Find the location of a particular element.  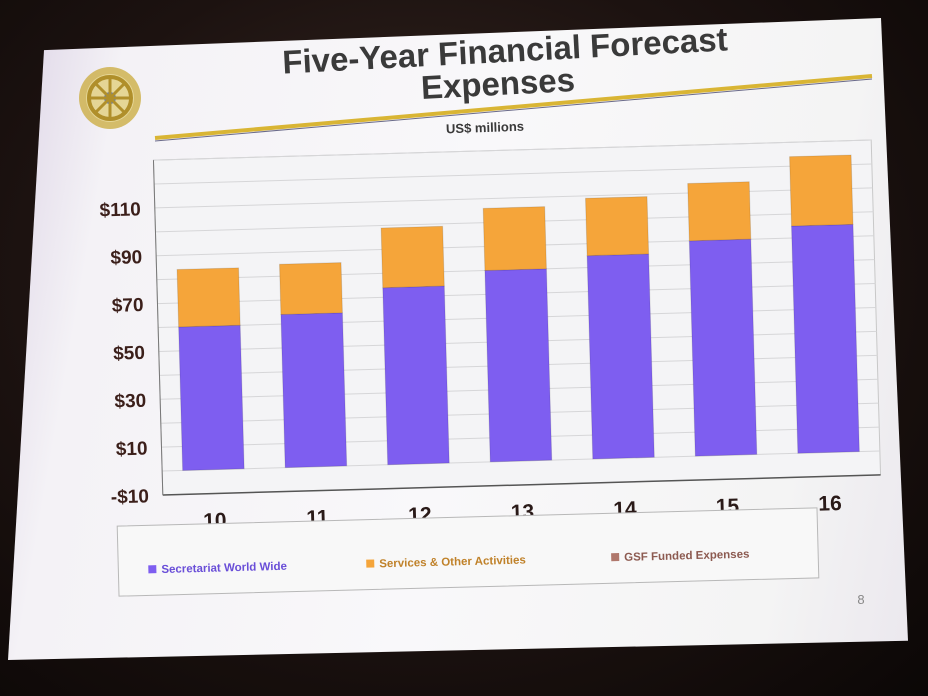

legend-label-services: Services & Other Activities is located at coordinates (452, 562).